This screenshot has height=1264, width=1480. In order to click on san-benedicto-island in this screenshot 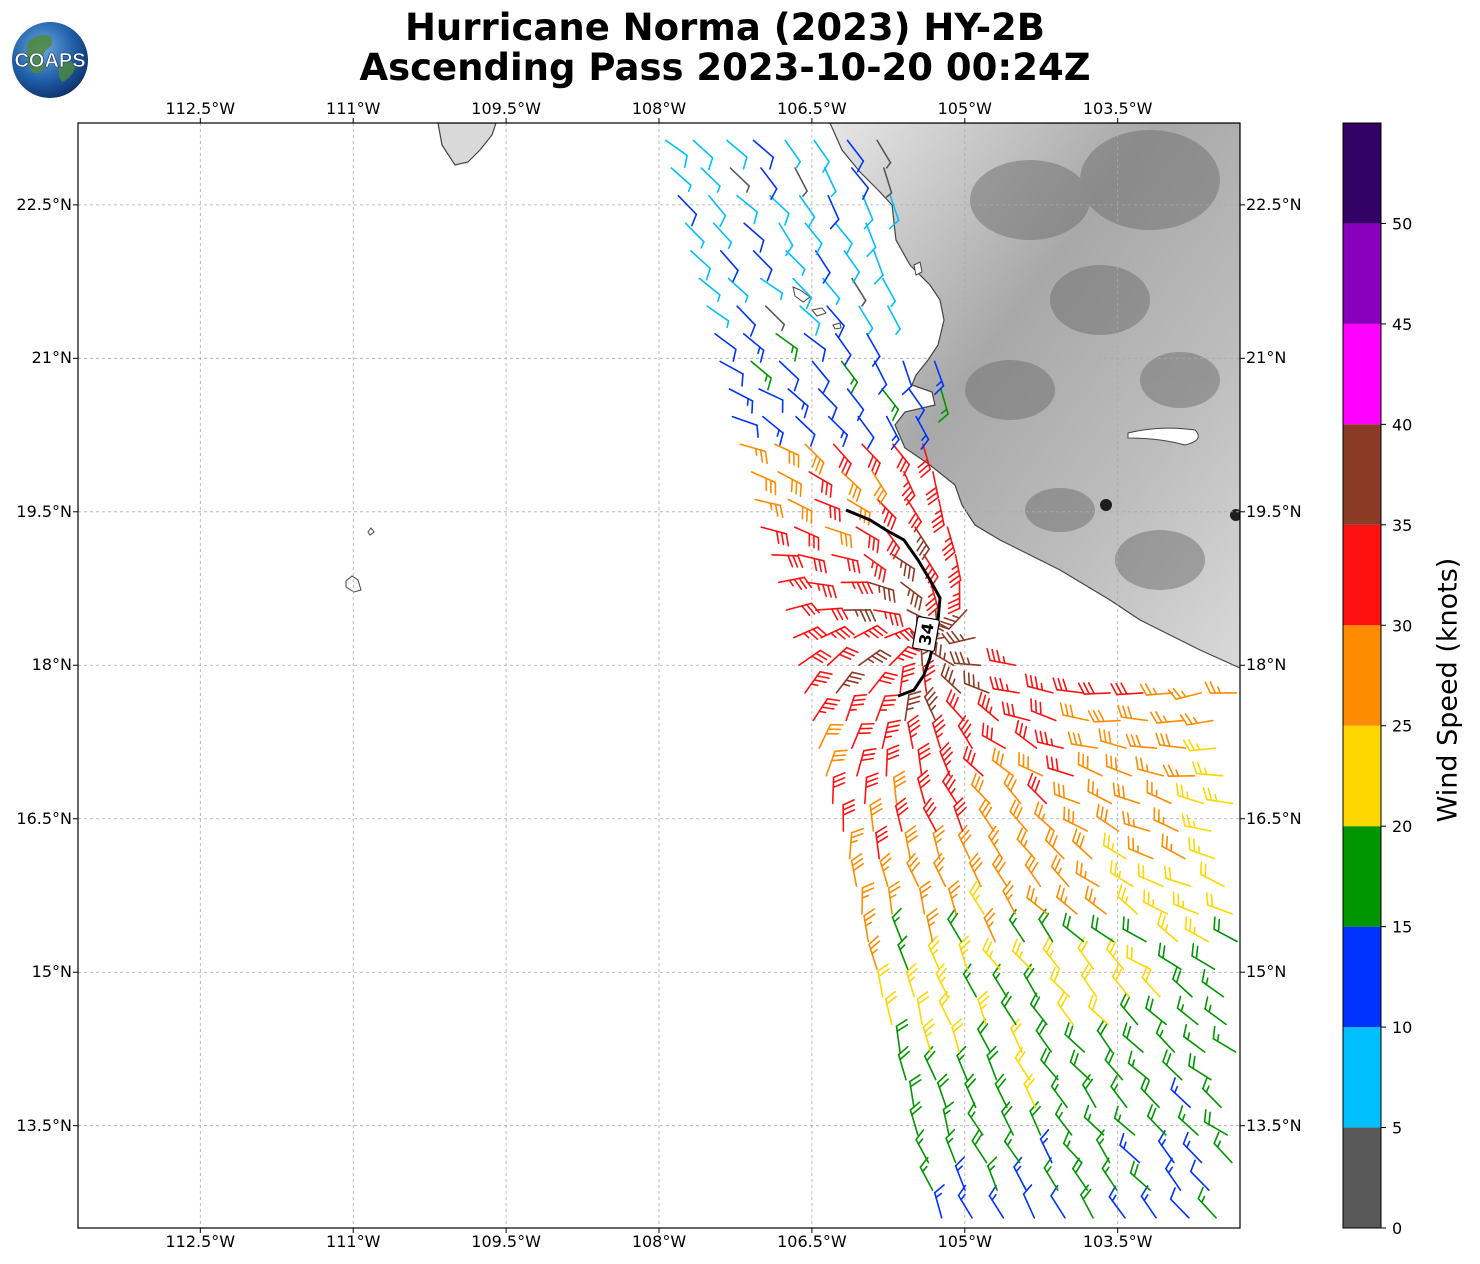, I will do `click(371, 531)`.